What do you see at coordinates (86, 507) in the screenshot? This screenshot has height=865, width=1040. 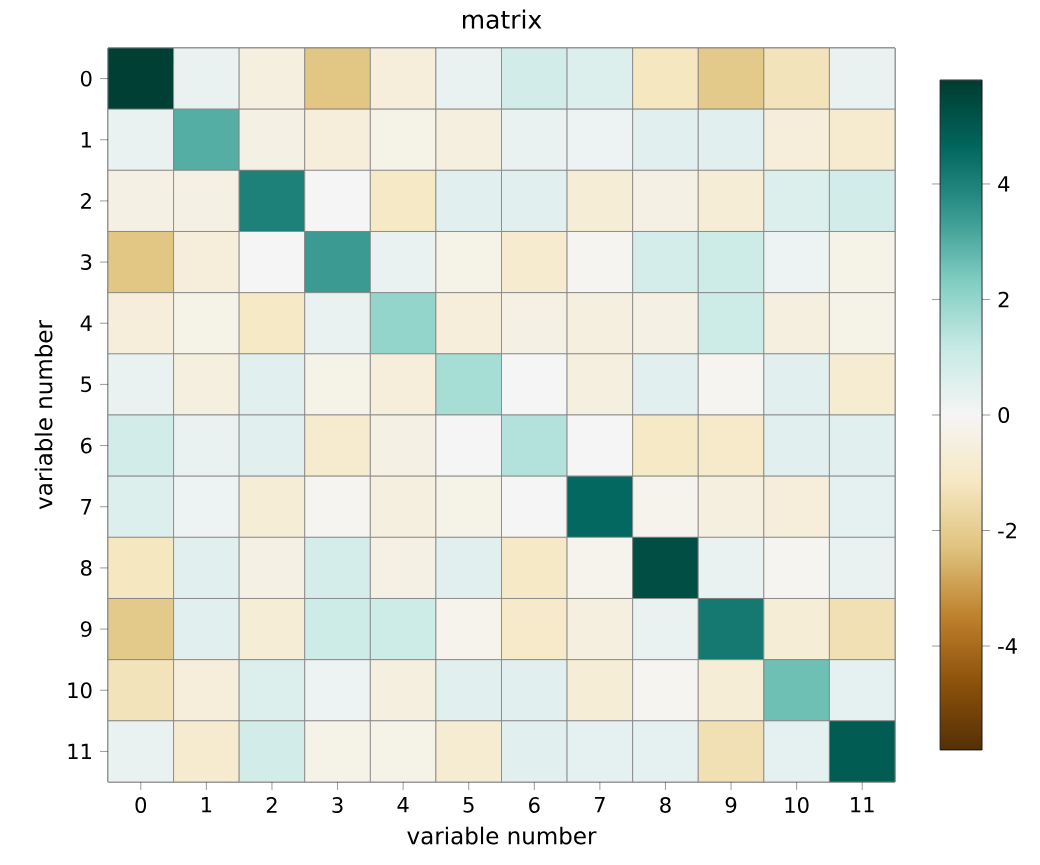 I see `y-tick-label: 7` at bounding box center [86, 507].